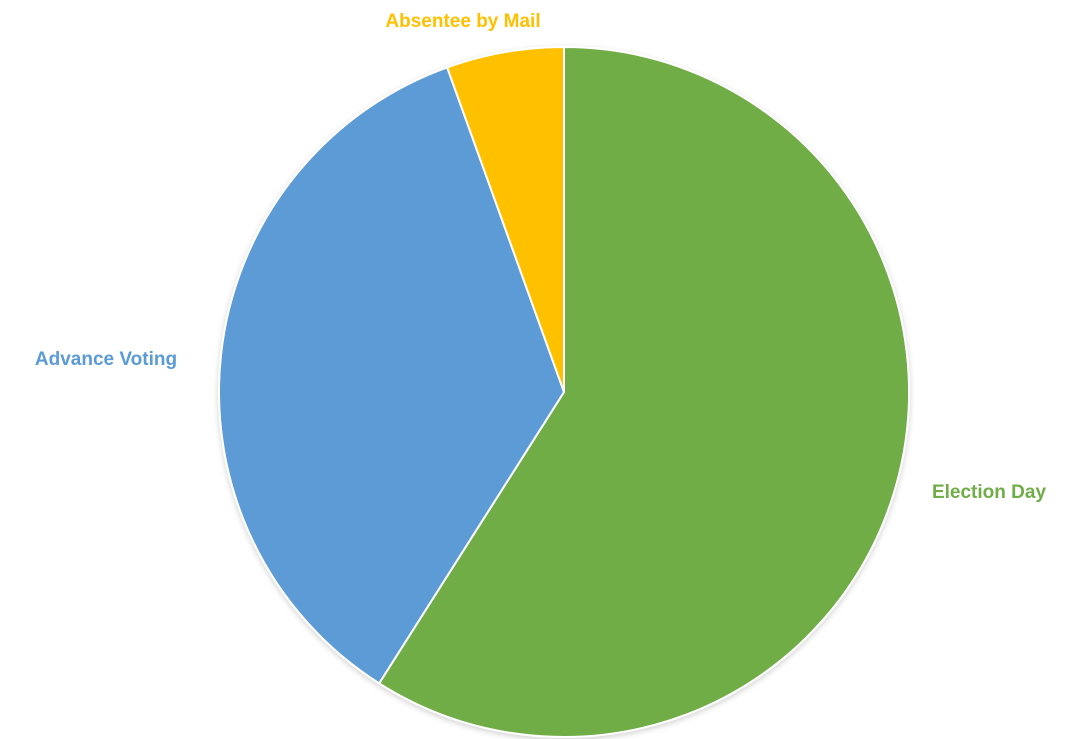 The width and height of the screenshot is (1084, 739). I want to click on slice-label-advance-voting: Advance Voting, so click(106, 359).